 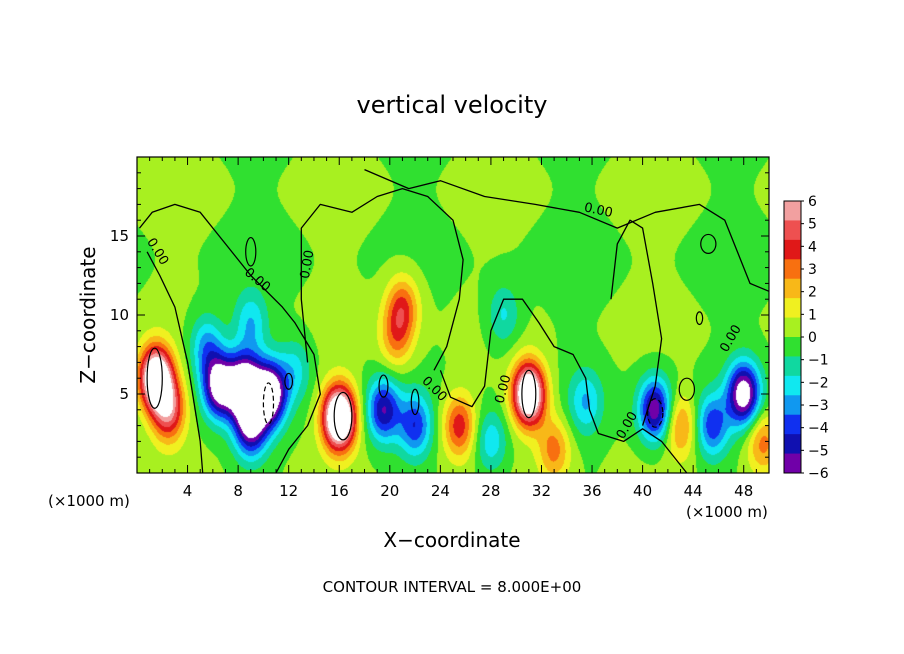 What do you see at coordinates (693, 491) in the screenshot?
I see `x-tick-label: 44` at bounding box center [693, 491].